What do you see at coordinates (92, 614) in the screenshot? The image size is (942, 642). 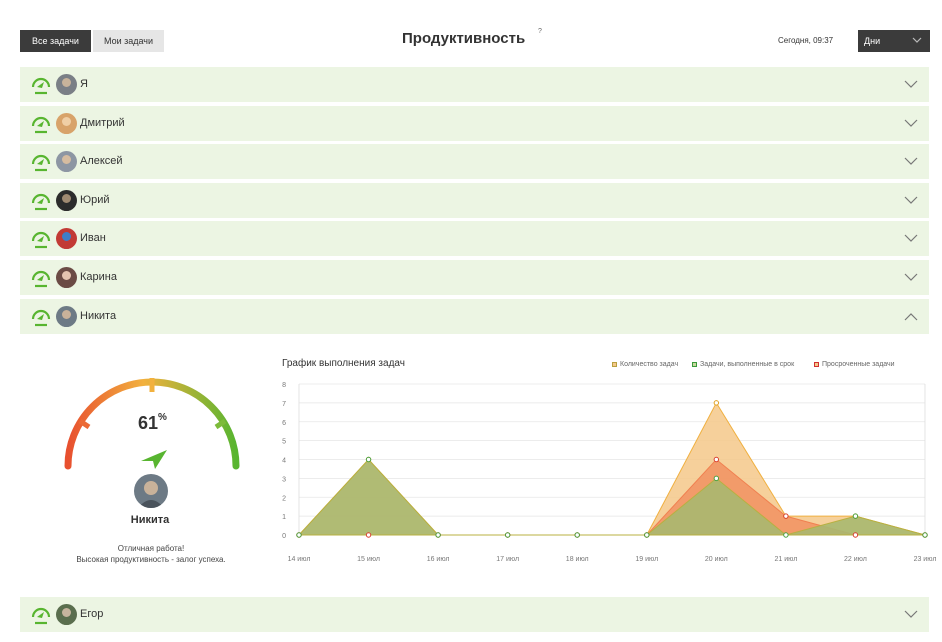 I see `user-name: Егор` at bounding box center [92, 614].